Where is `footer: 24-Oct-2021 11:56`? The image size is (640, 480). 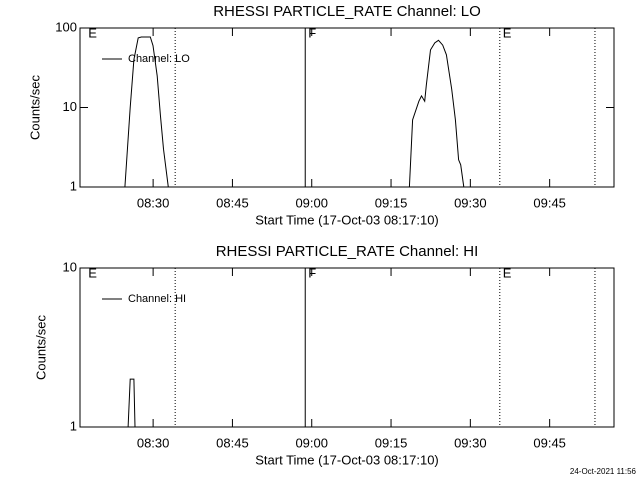
footer: 24-Oct-2021 11:56 is located at coordinates (603, 471).